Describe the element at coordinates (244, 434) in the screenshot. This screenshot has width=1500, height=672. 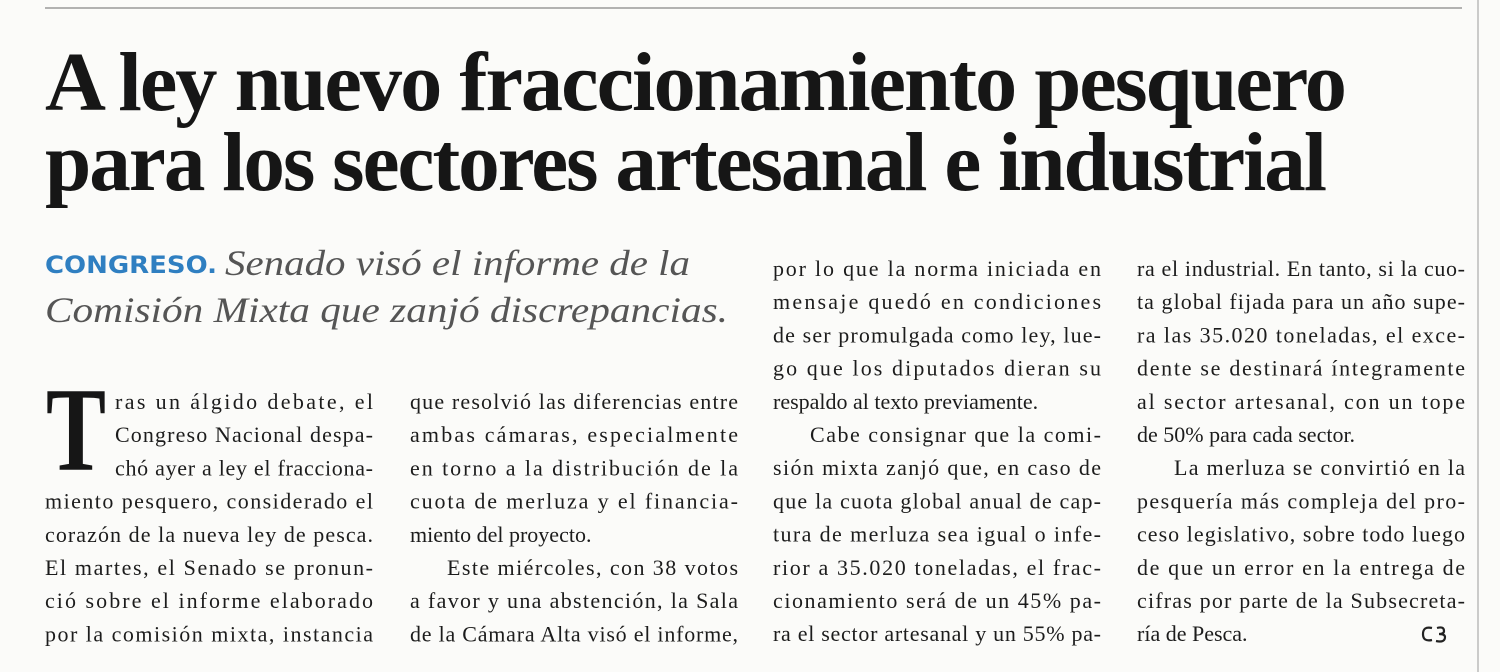
I see `body-line: Congreso Nacional despa-` at that location.